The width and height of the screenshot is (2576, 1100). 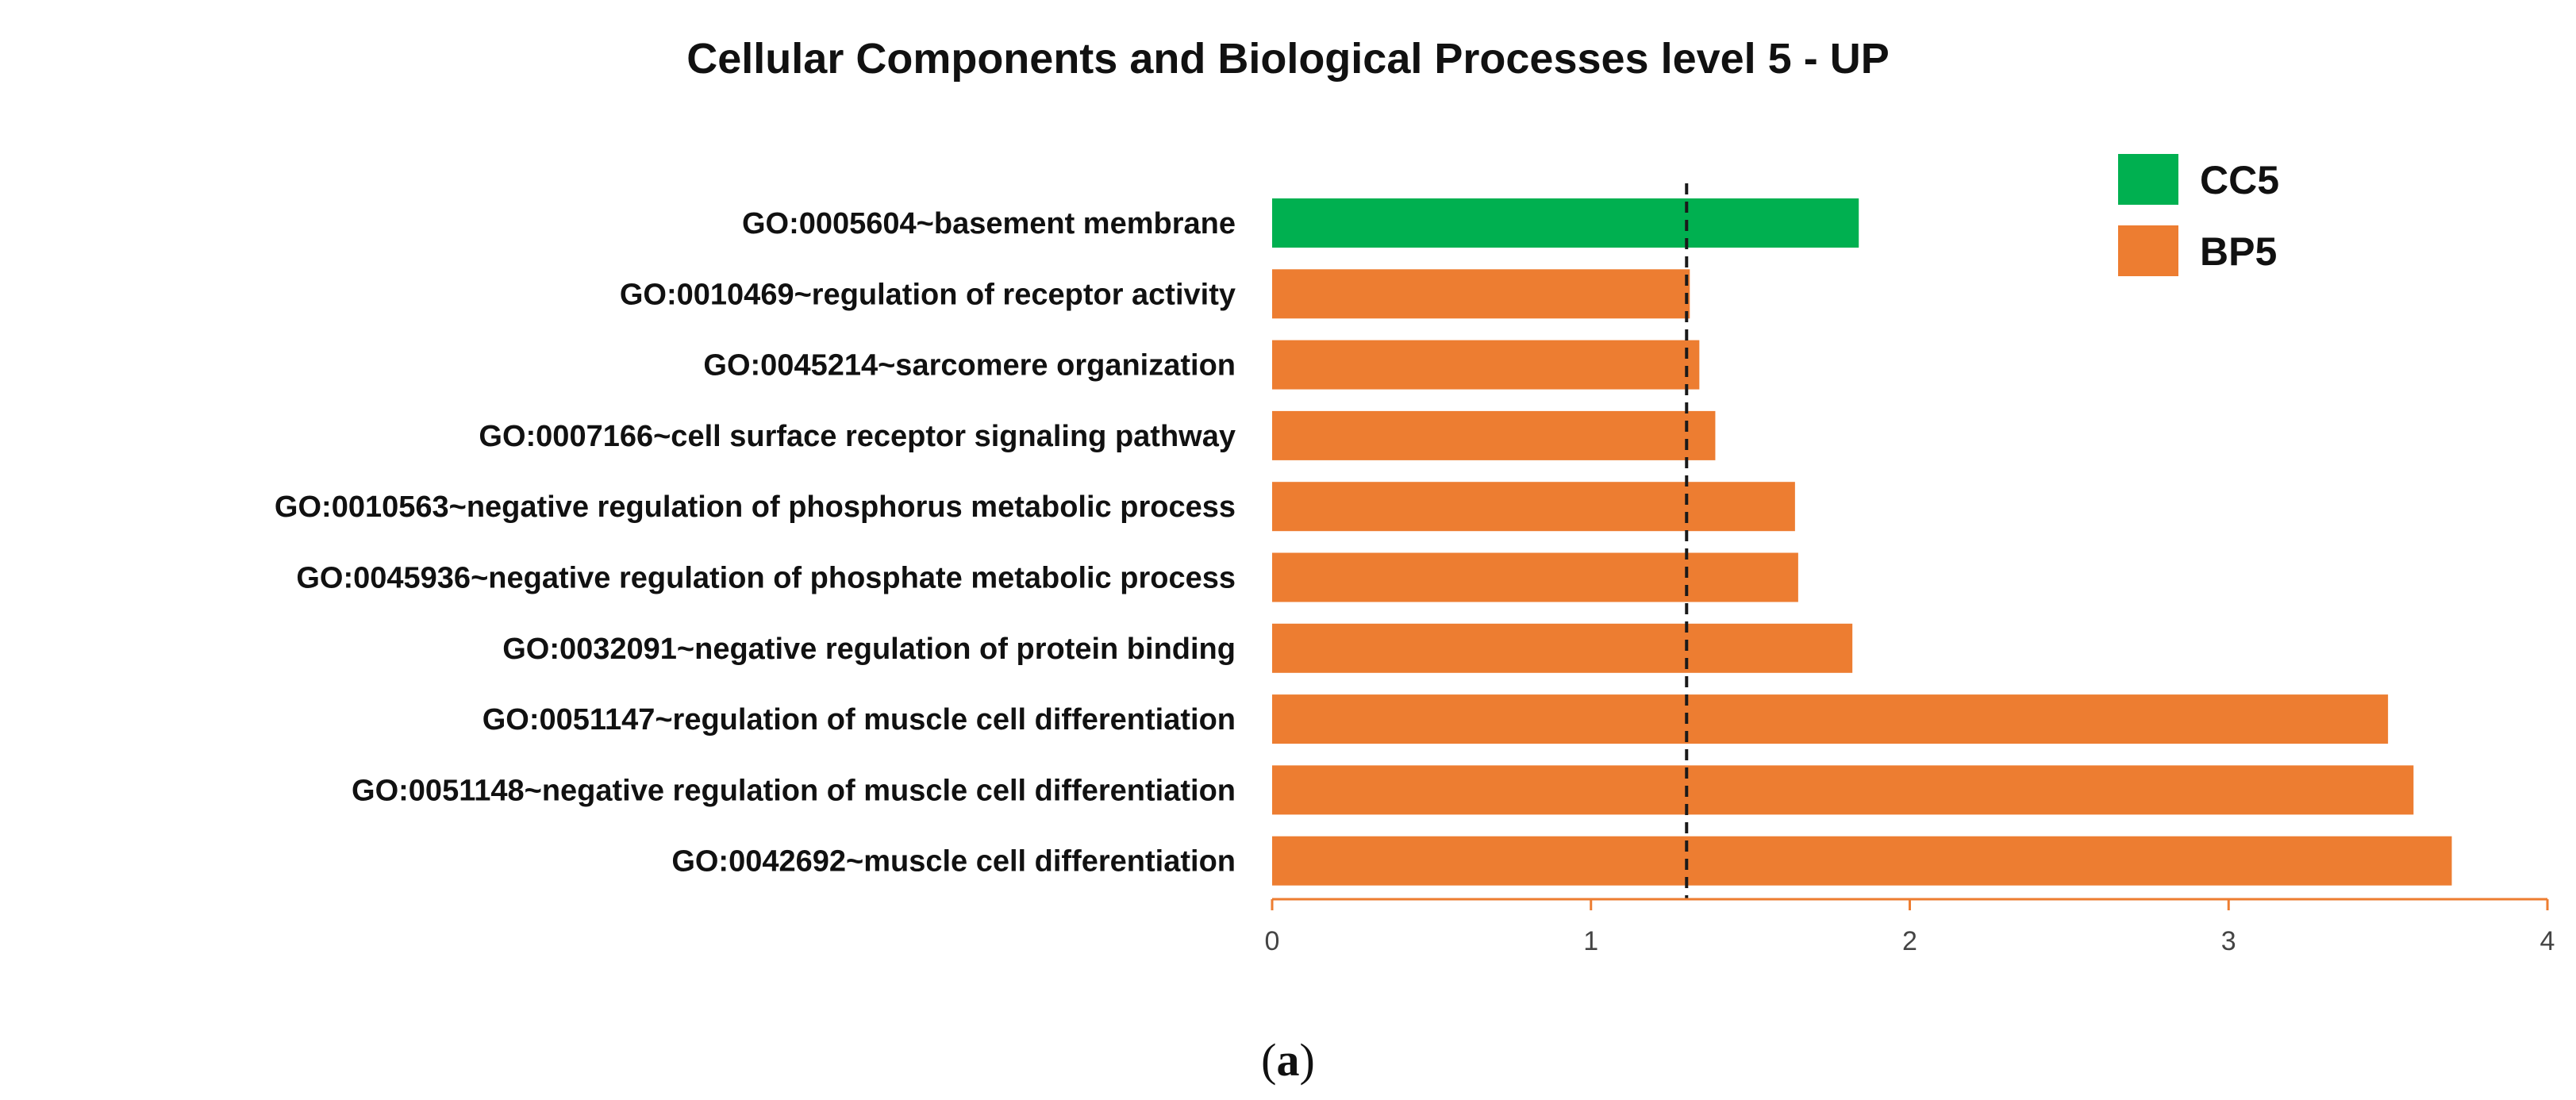 What do you see at coordinates (1307, 1060) in the screenshot?
I see `caption-close: )` at bounding box center [1307, 1060].